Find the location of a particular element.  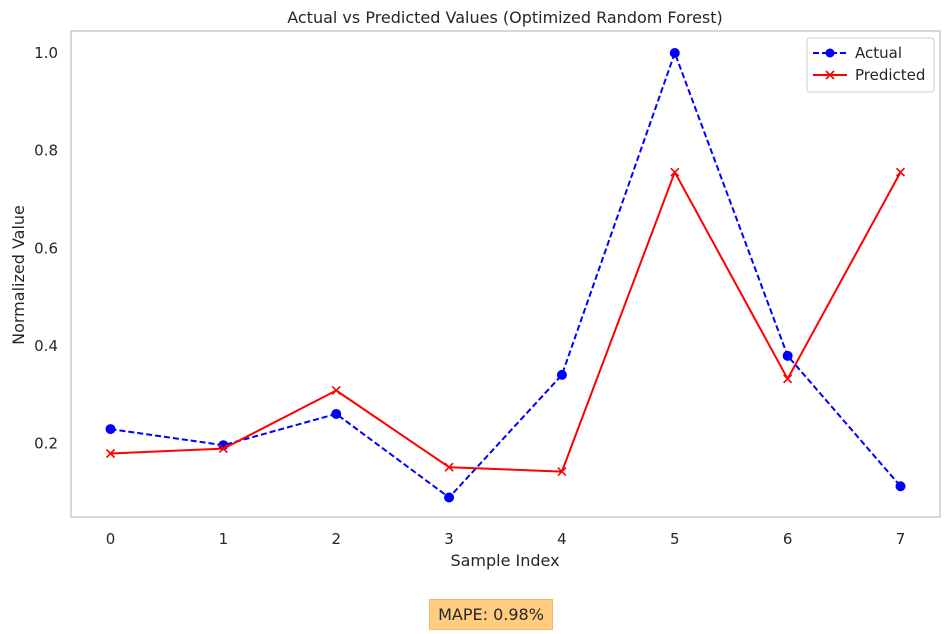

x-tick-label: 7 is located at coordinates (901, 539).